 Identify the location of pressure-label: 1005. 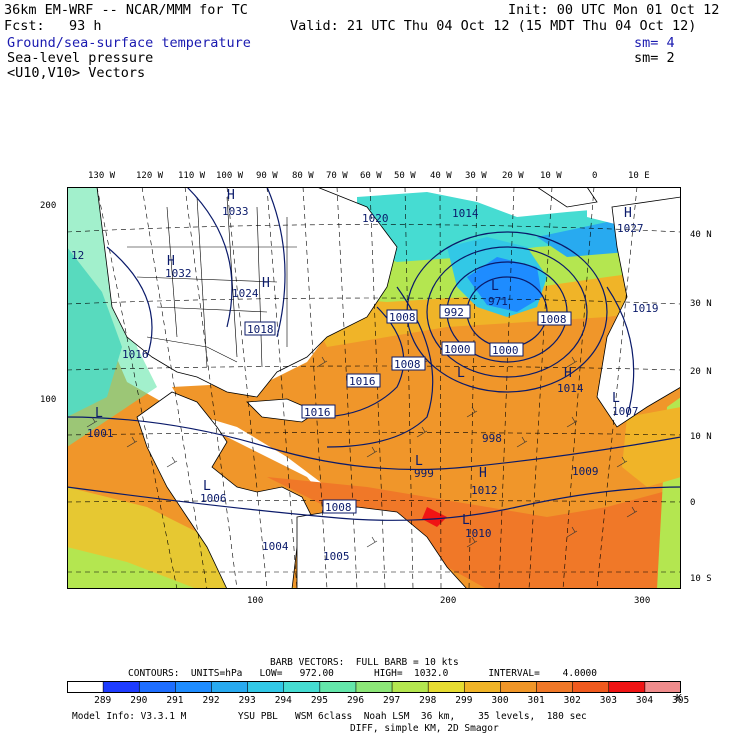
(336, 556).